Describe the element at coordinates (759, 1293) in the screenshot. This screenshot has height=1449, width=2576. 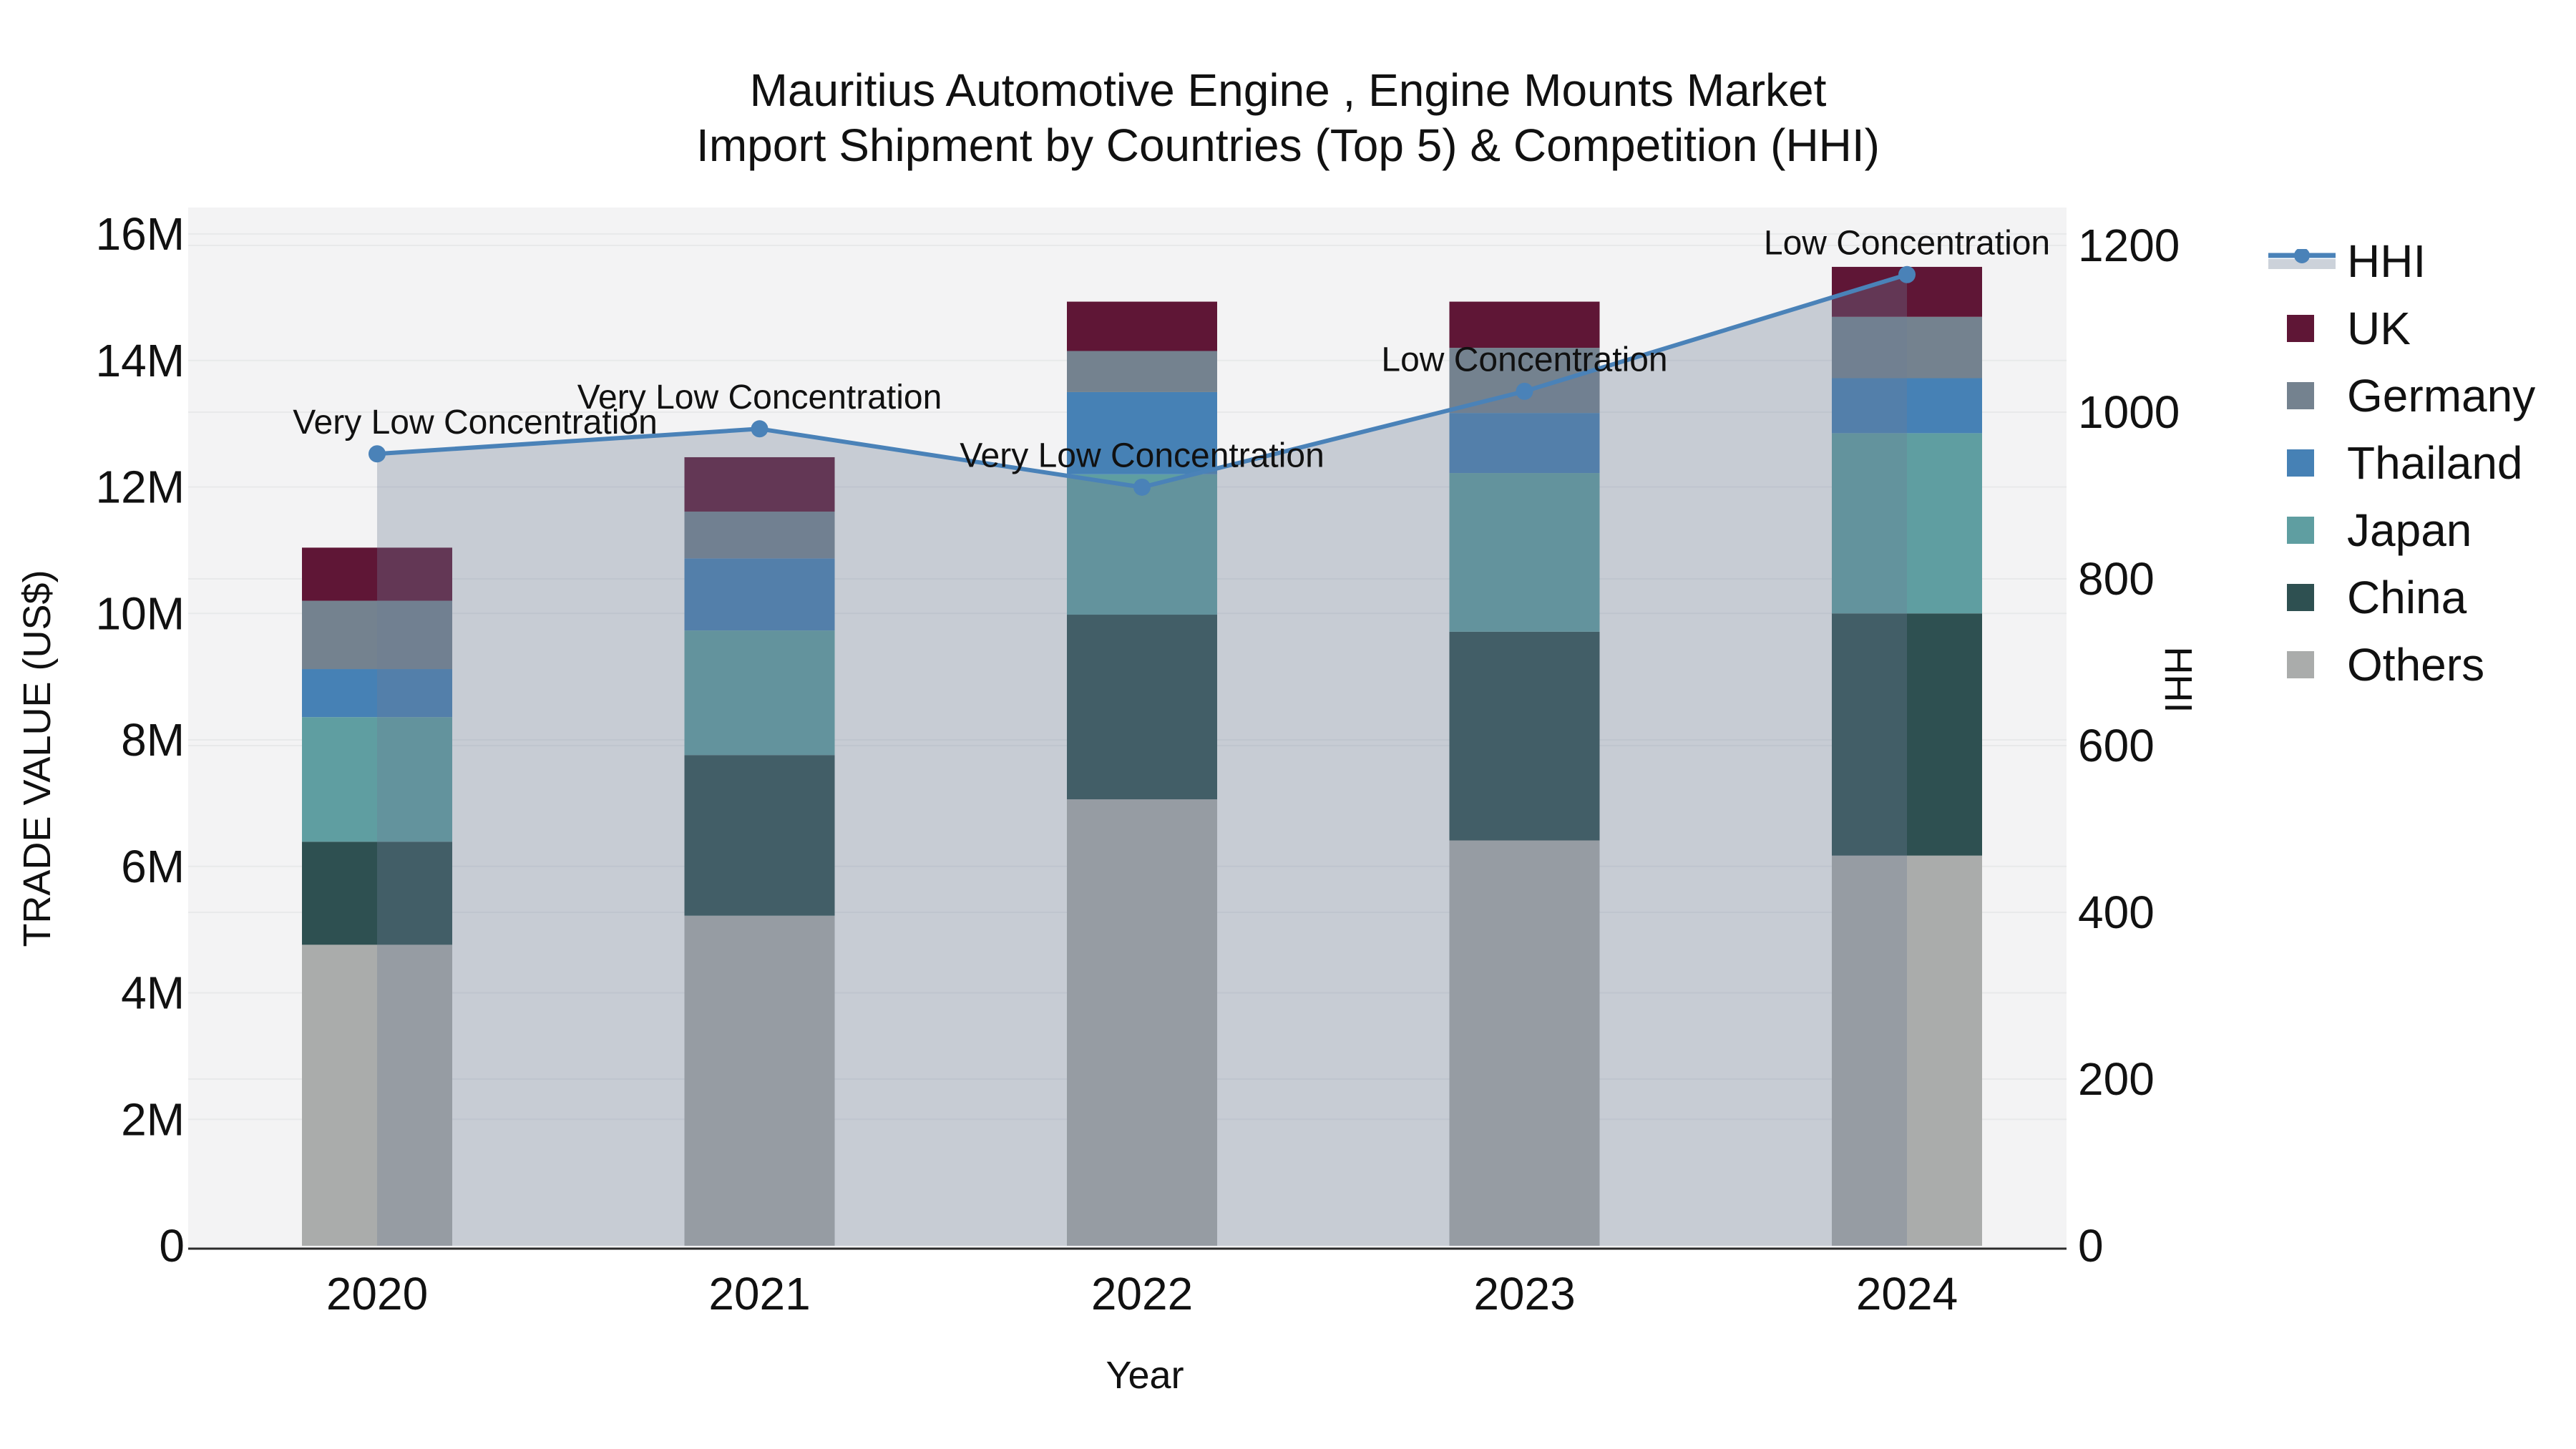
I see `x-tick-label-2021: 2021` at that location.